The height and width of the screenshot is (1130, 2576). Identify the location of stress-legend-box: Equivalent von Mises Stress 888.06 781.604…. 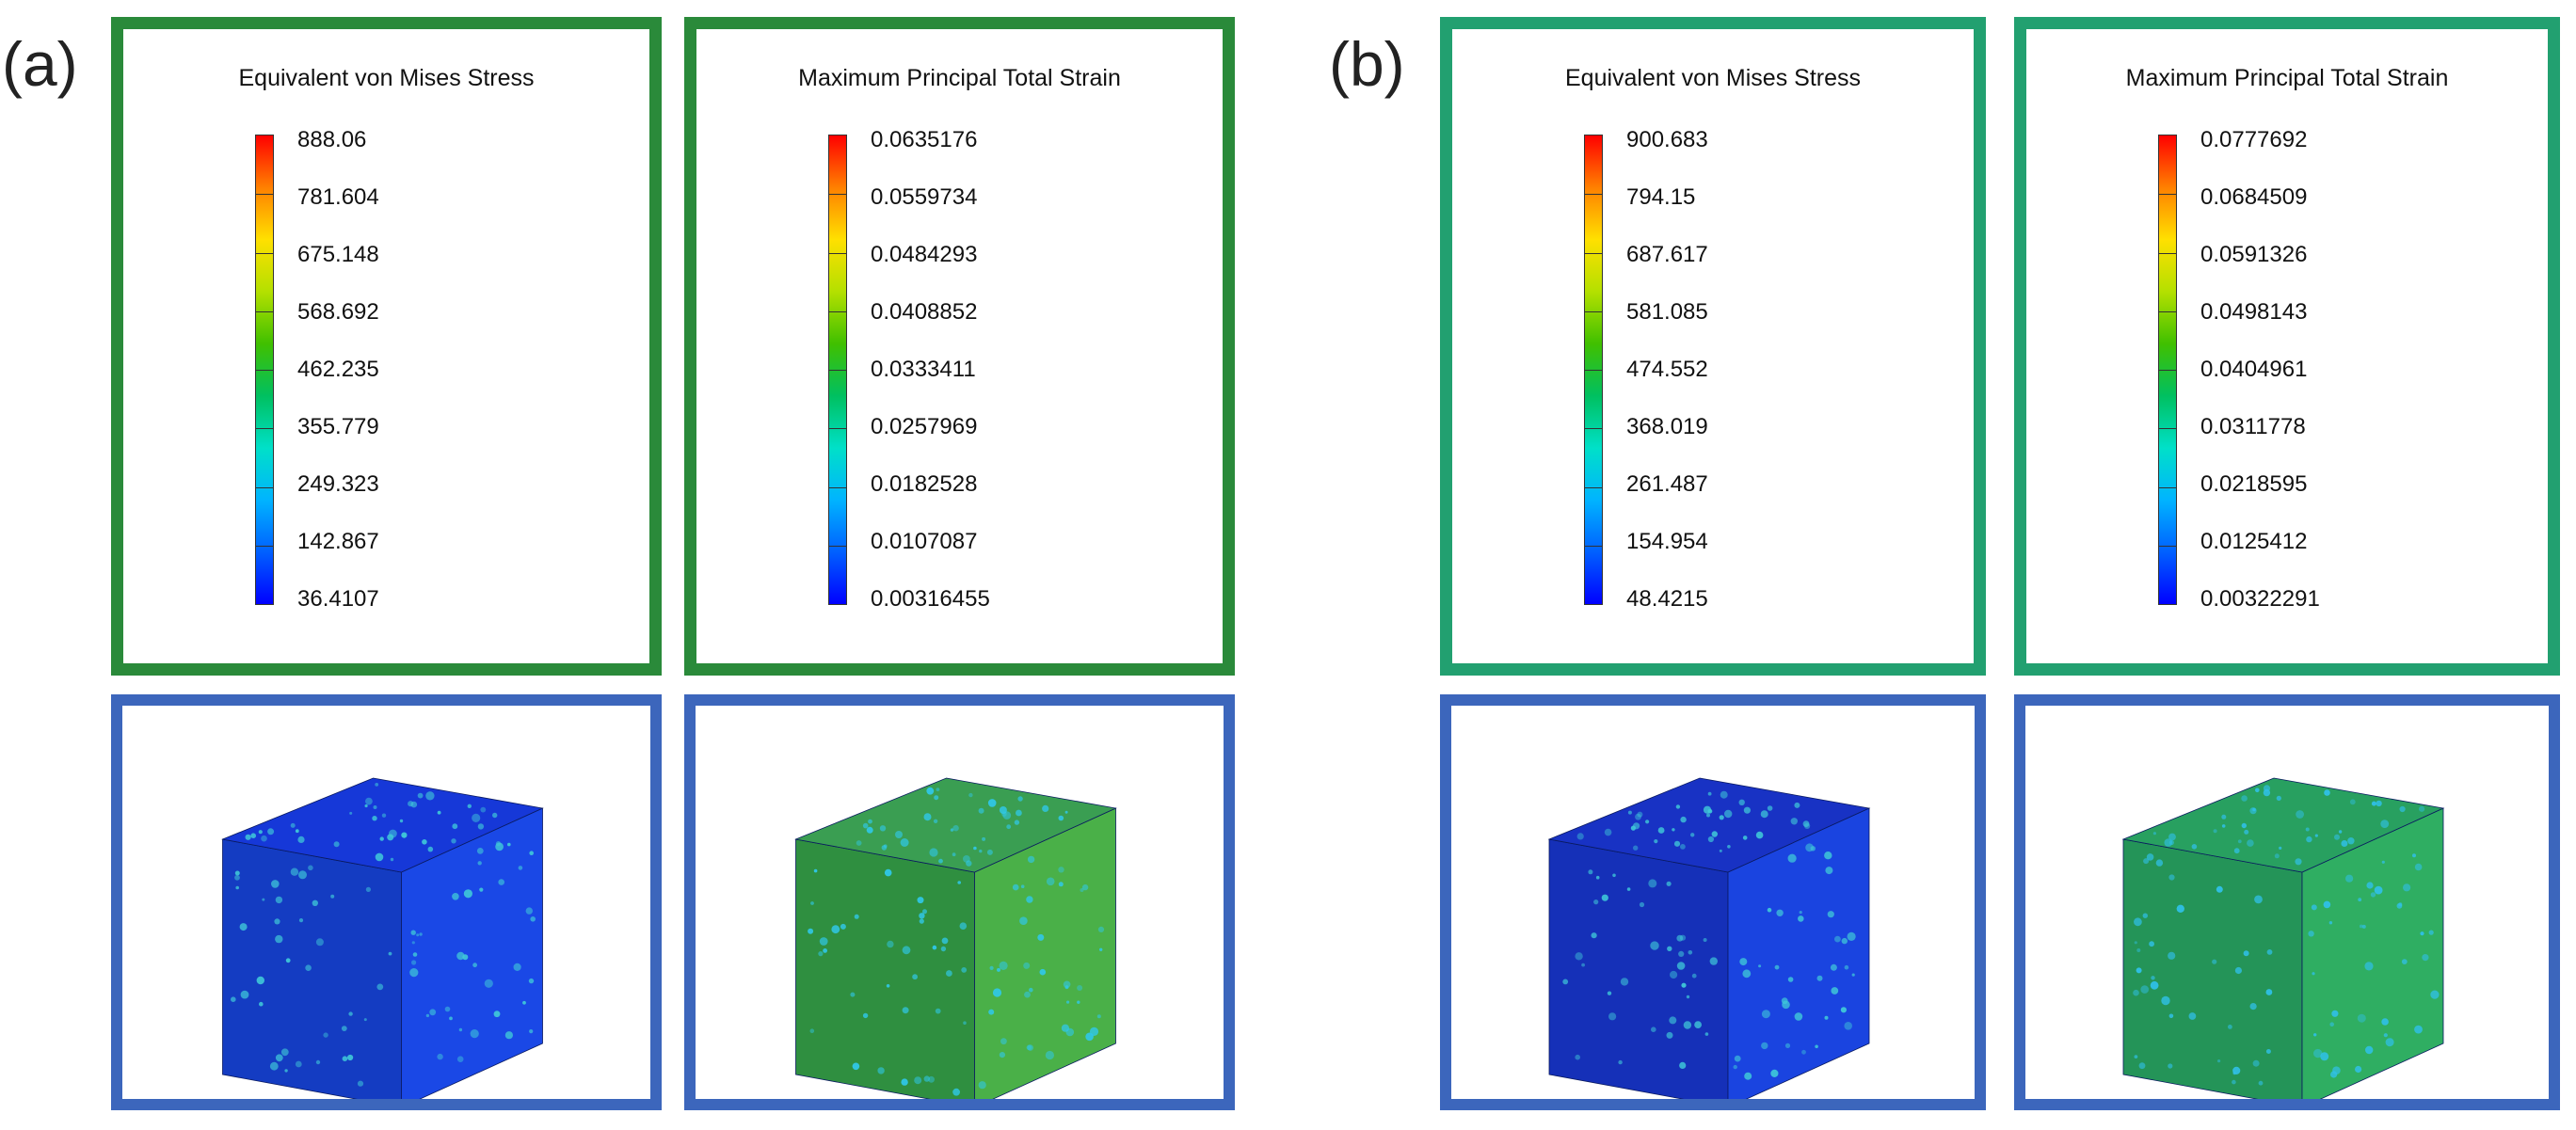
(386, 346).